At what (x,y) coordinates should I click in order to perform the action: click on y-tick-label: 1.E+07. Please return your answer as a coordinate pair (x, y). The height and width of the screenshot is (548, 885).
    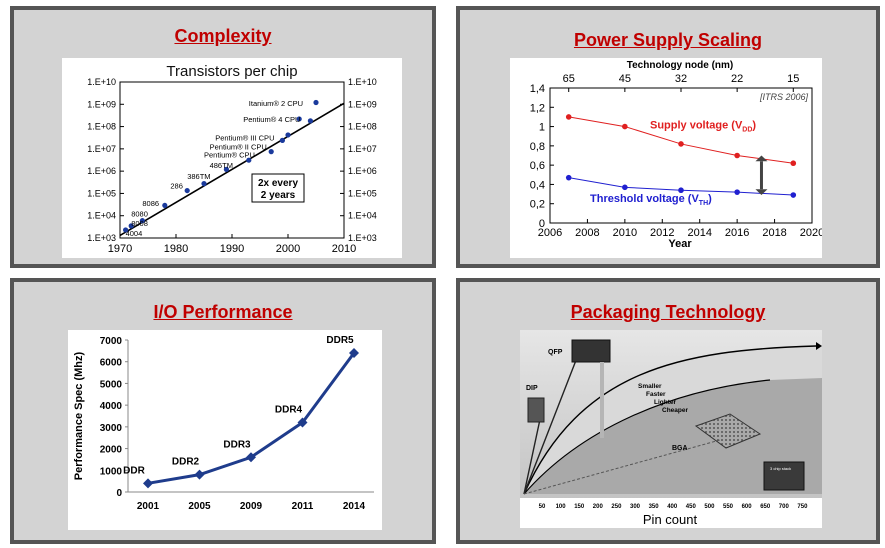
    Looking at the image, I should click on (101, 149).